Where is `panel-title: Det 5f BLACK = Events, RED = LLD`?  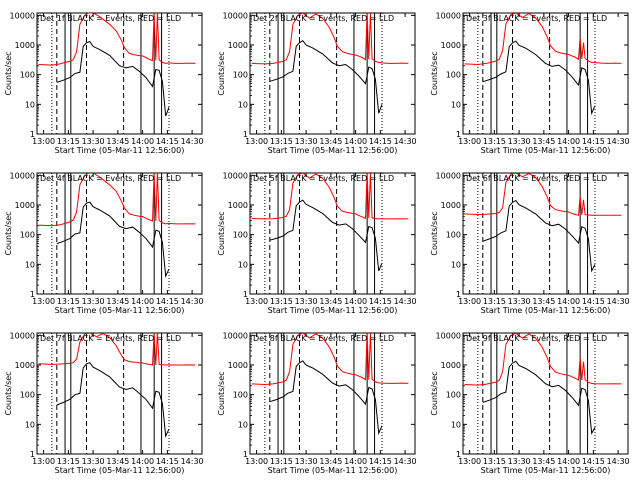
panel-title: Det 5f BLACK = Events, RED = LLD is located at coordinates (323, 178).